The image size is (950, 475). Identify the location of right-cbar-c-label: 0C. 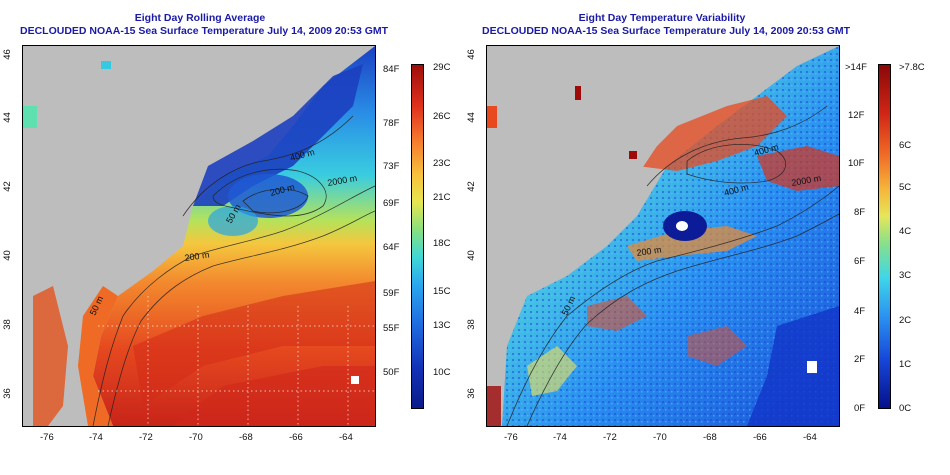
(905, 408).